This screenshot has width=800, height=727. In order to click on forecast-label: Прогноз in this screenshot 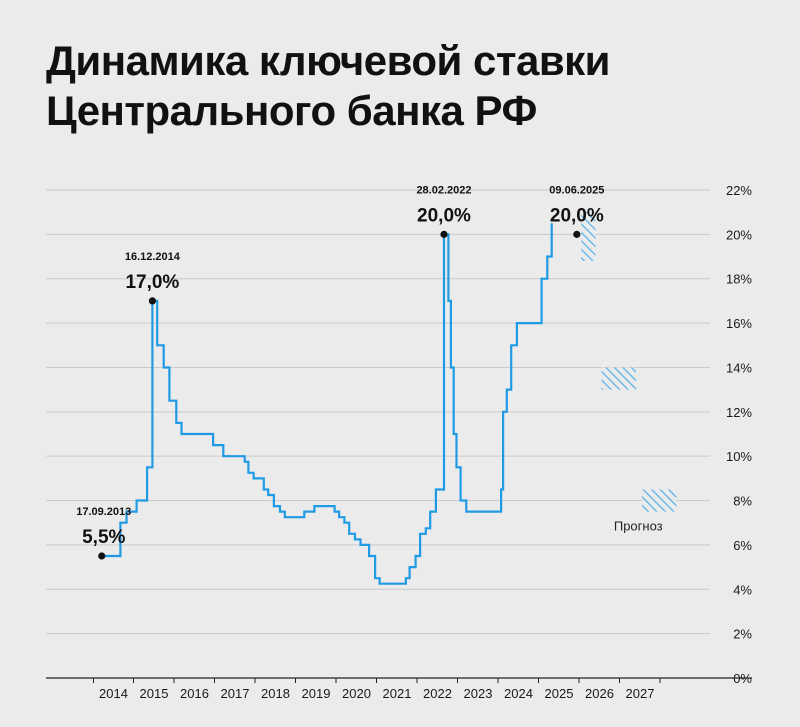, I will do `click(638, 526)`.